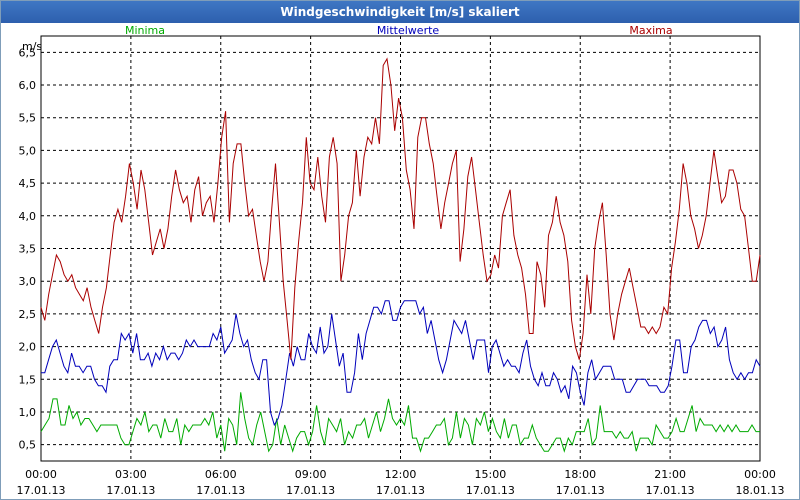 This screenshot has height=500, width=800. I want to click on y-tick-label: 2,5, so click(28, 314).